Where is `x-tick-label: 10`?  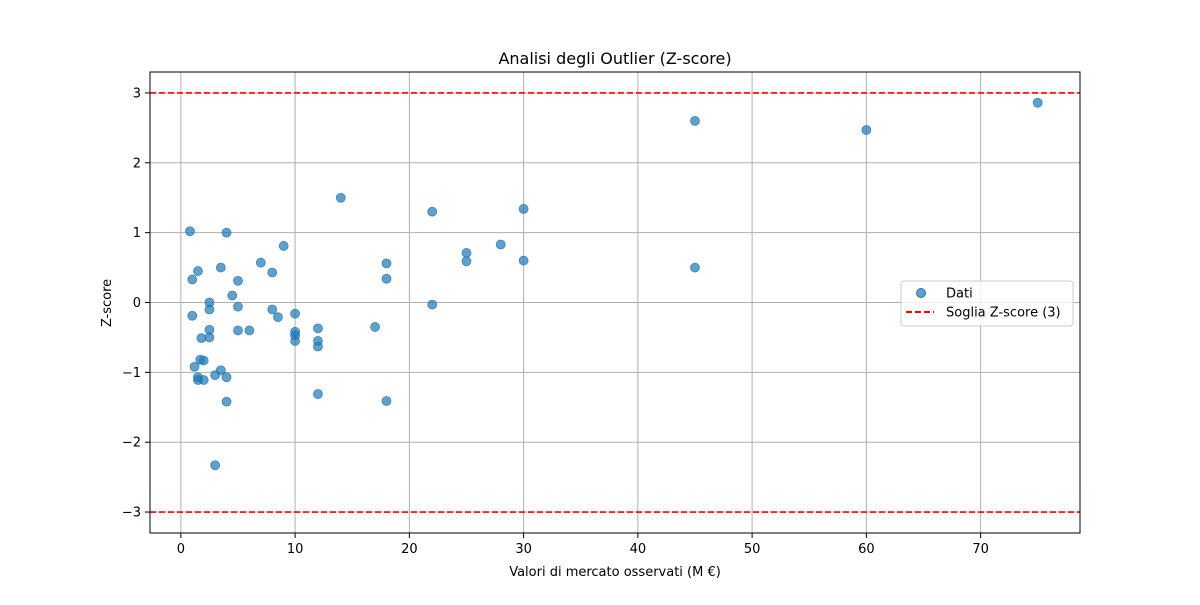
x-tick-label: 10 is located at coordinates (295, 549).